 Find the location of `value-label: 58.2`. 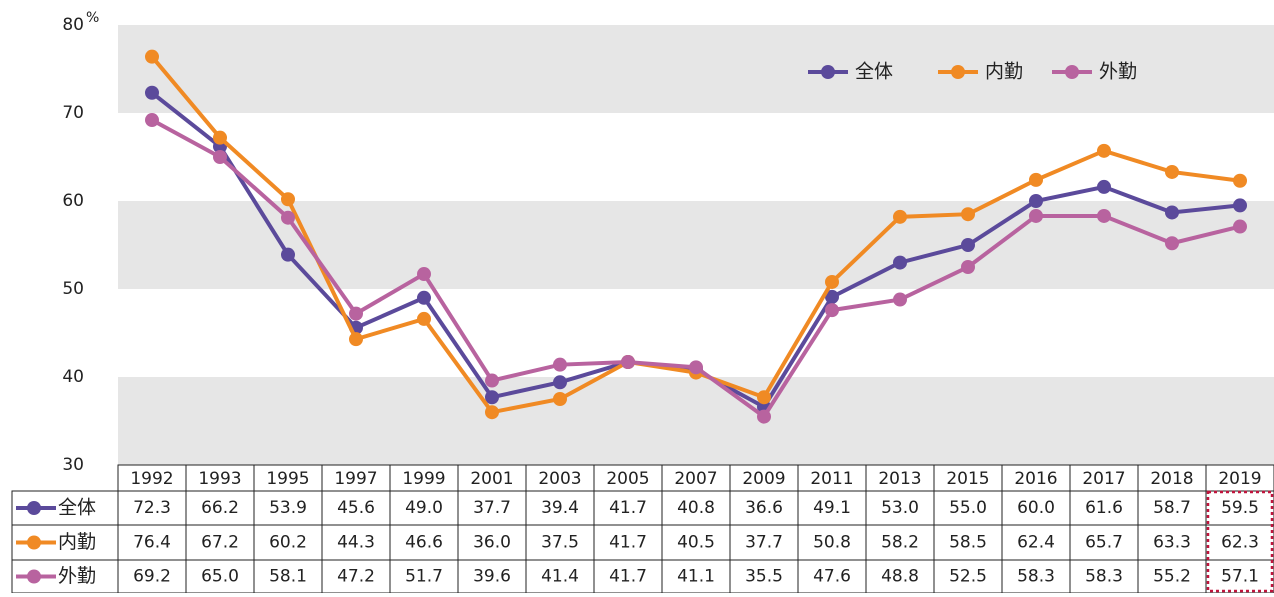

value-label: 58.2 is located at coordinates (900, 543).